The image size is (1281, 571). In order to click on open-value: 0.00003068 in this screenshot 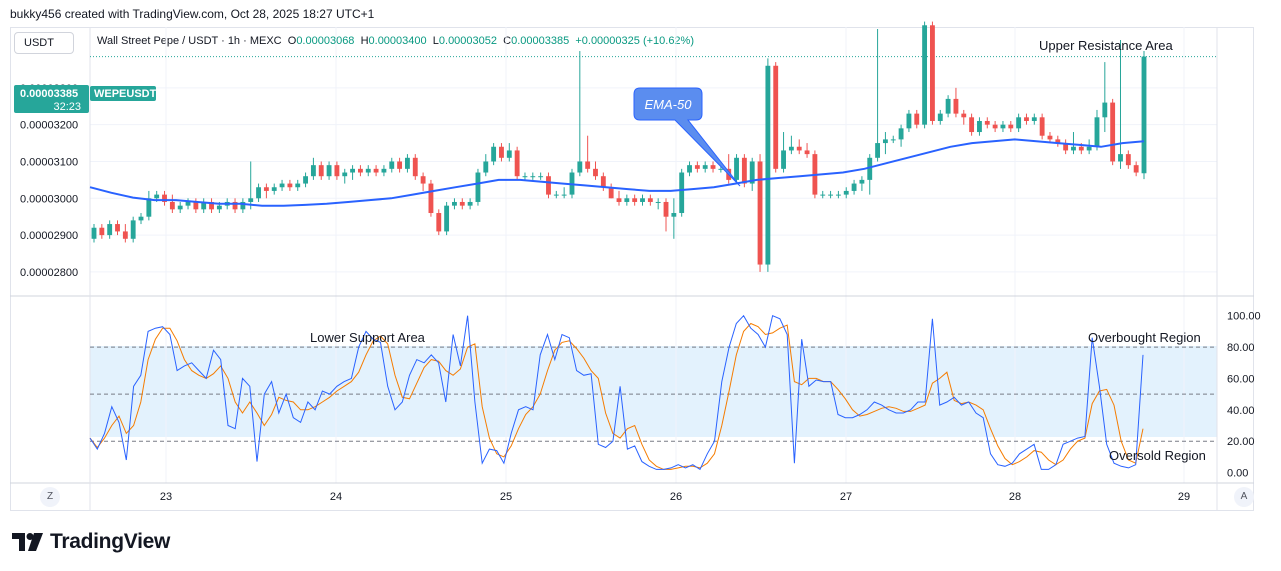, I will do `click(325, 41)`.